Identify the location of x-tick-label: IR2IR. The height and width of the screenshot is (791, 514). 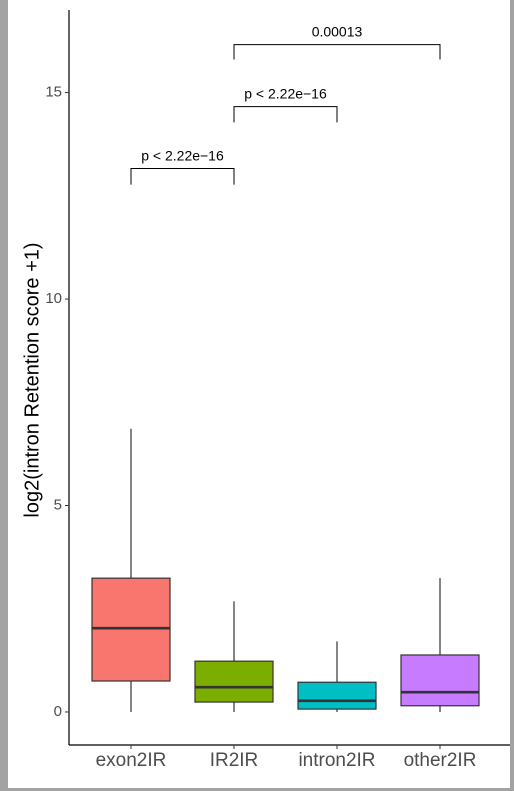
(234, 760).